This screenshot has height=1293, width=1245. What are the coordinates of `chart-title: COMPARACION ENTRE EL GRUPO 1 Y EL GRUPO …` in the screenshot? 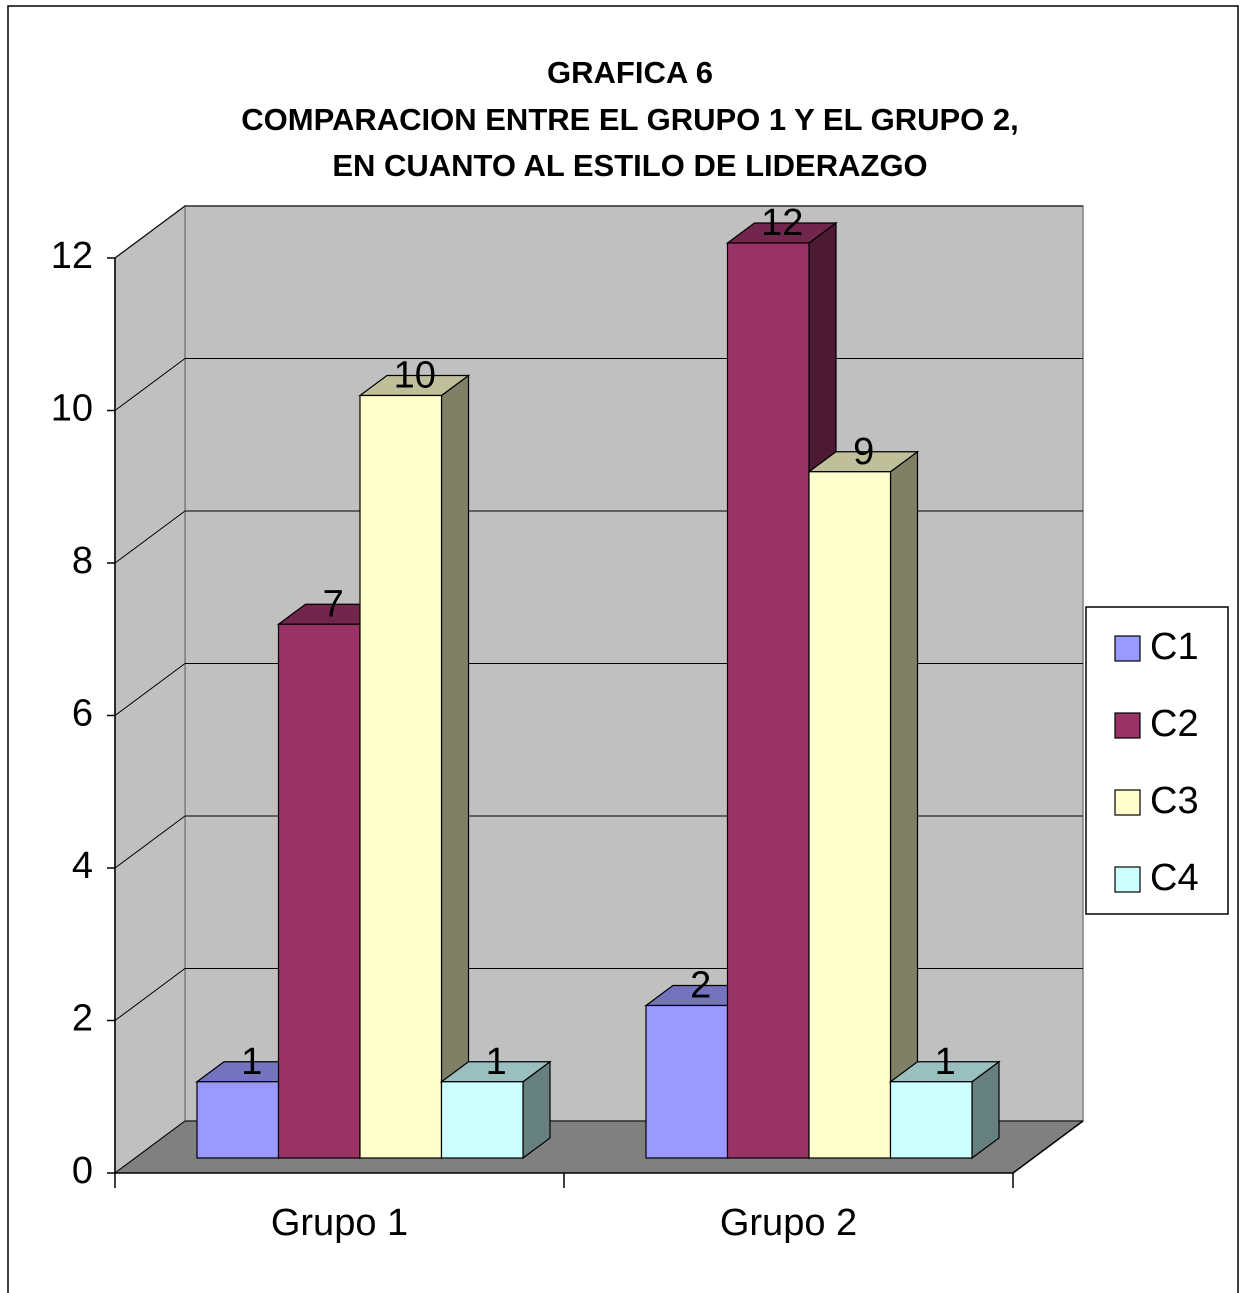 It's located at (629, 119).